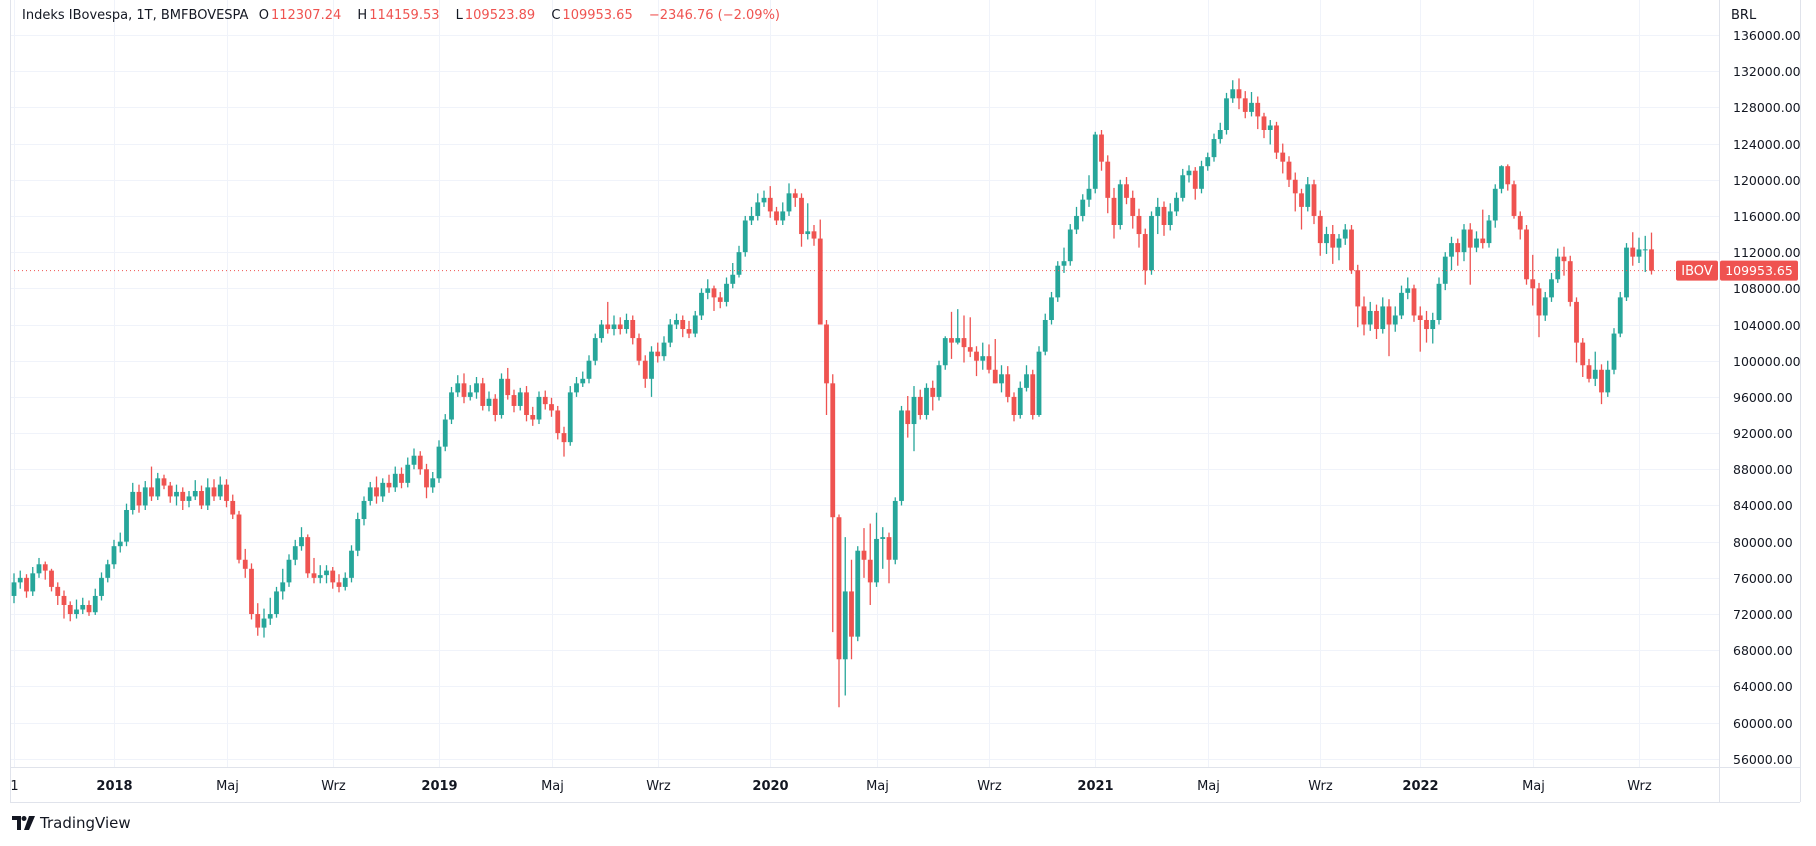 Image resolution: width=1816 pixels, height=846 pixels. Describe the element at coordinates (71, 823) in the screenshot. I see `tradingview-logo: TradingView` at that location.